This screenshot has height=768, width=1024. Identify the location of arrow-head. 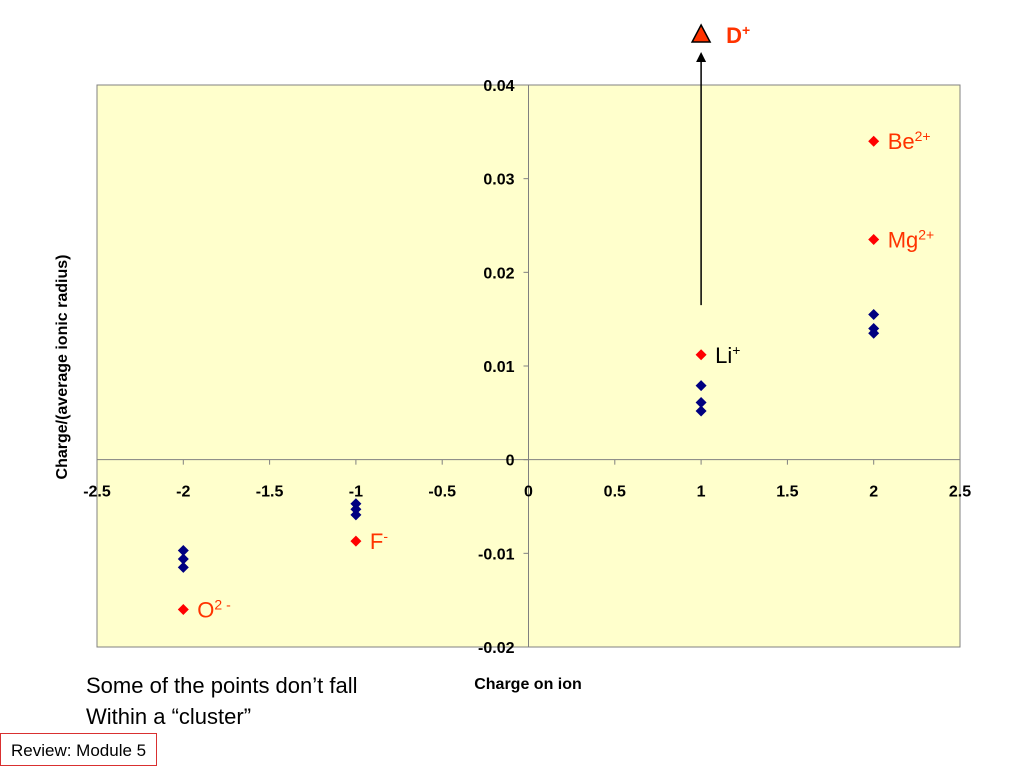
(701, 57).